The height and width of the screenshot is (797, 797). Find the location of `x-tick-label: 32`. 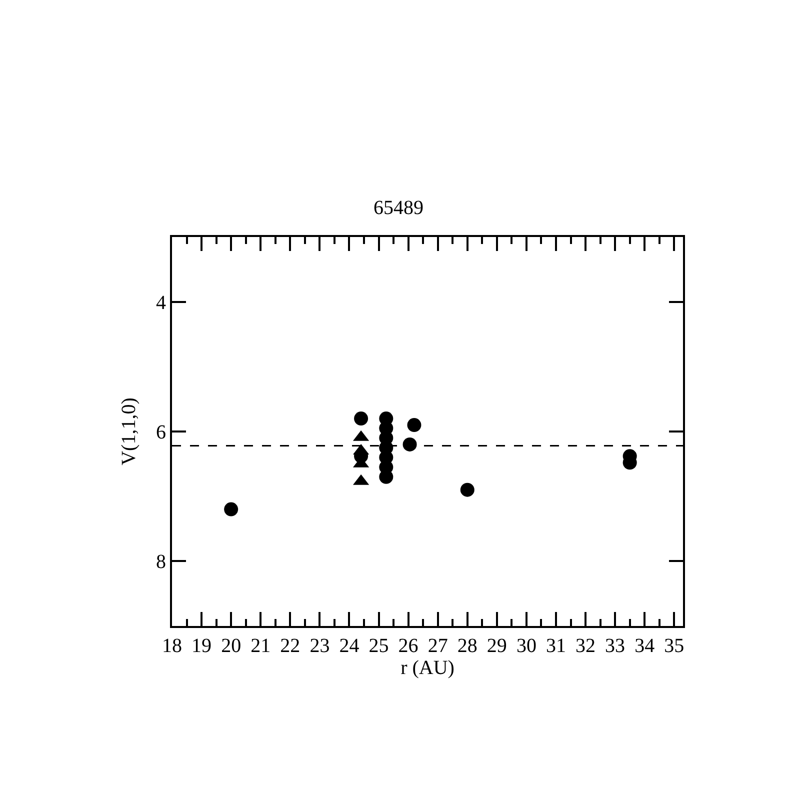

x-tick-label: 32 is located at coordinates (586, 646).